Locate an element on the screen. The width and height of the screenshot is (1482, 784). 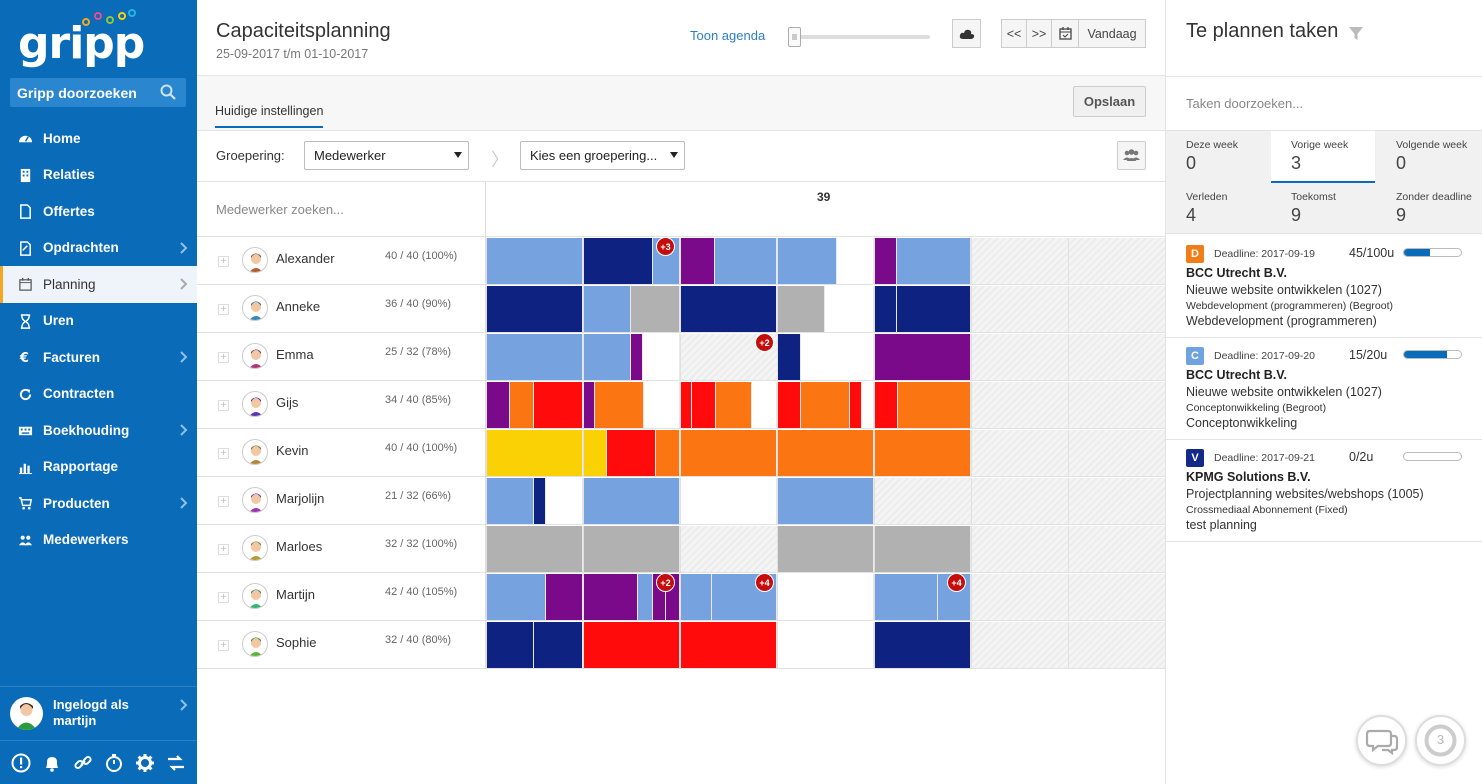
show-agenda-link: Toon agenda is located at coordinates (728, 35).